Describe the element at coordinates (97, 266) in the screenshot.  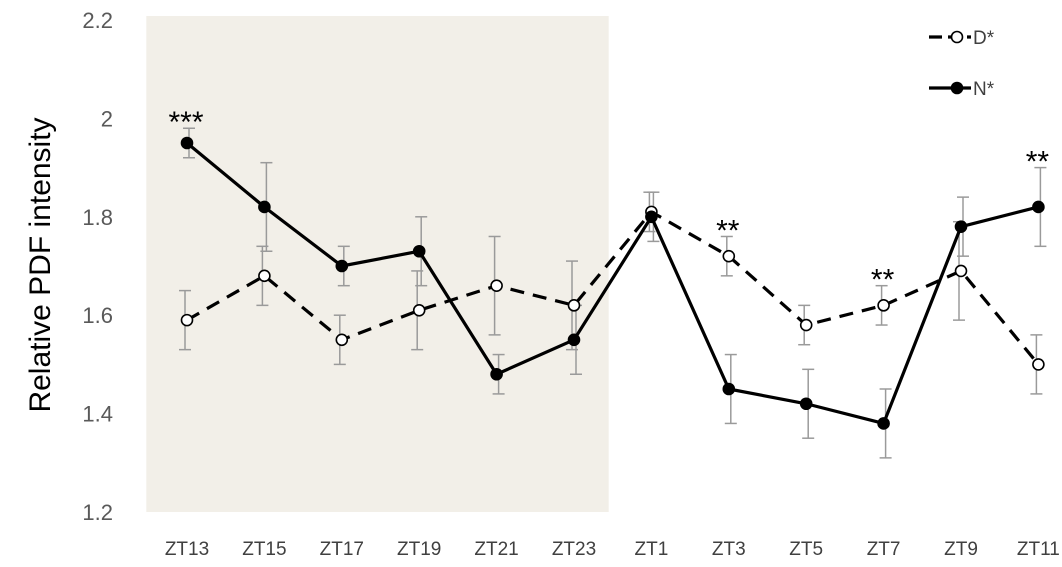
I see `y-axis-ticks: 1.2 1.4 1.6 1.8 2 2.2` at that location.